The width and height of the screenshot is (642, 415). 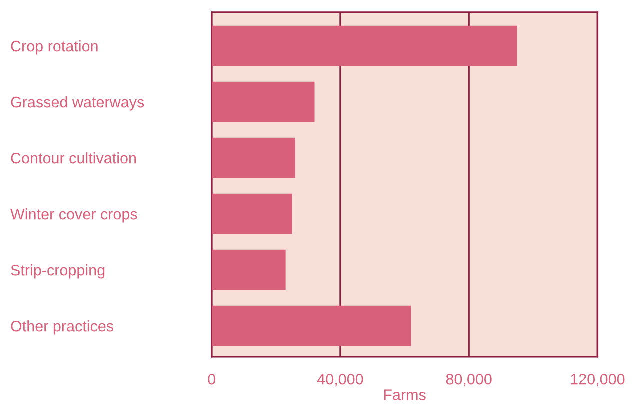 What do you see at coordinates (58, 271) in the screenshot?
I see `y-tick-label: Strip-cropping` at bounding box center [58, 271].